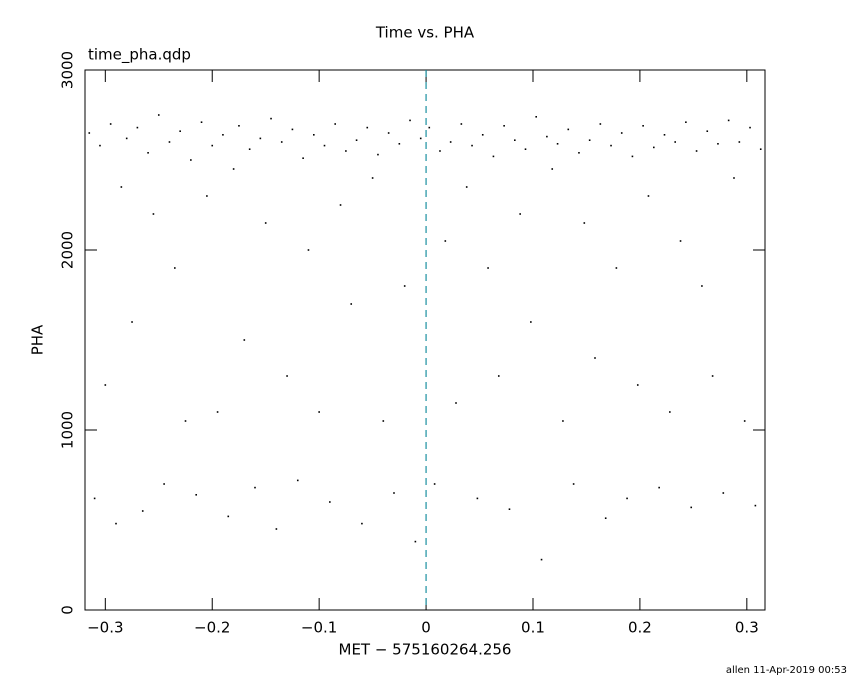 Image resolution: width=850 pixels, height=680 pixels. I want to click on y-tick-label: 2000, so click(68, 250).